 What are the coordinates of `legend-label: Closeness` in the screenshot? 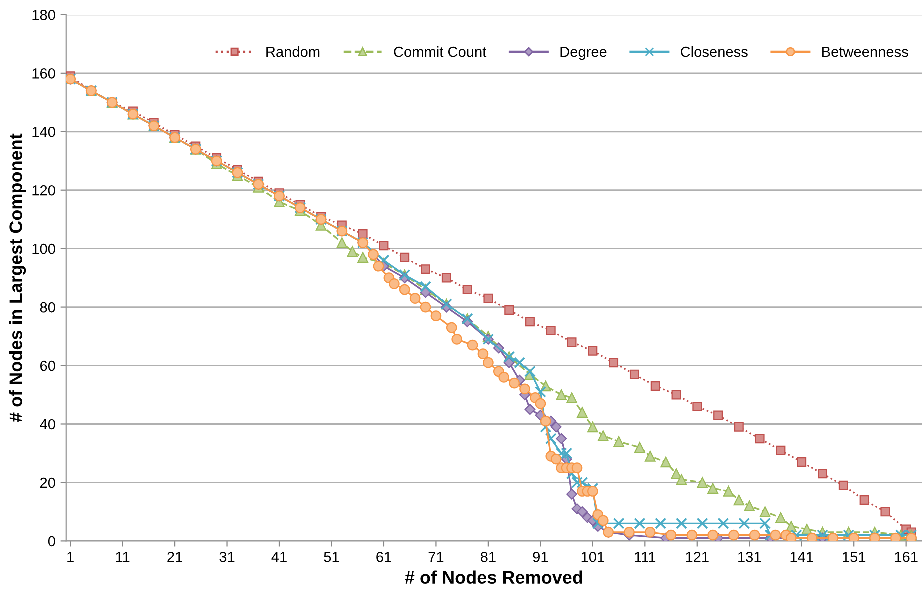 It's located at (714, 52).